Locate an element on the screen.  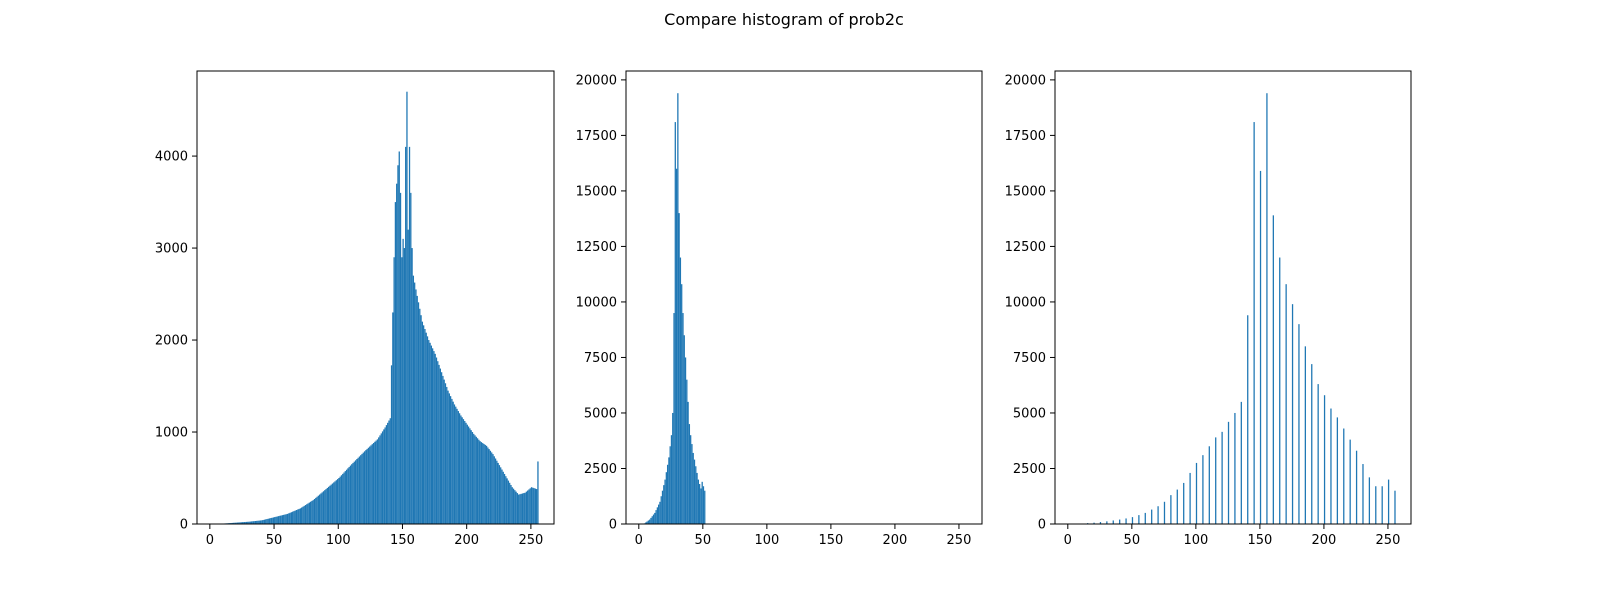
y-tick-label: 3000 is located at coordinates (171, 249).